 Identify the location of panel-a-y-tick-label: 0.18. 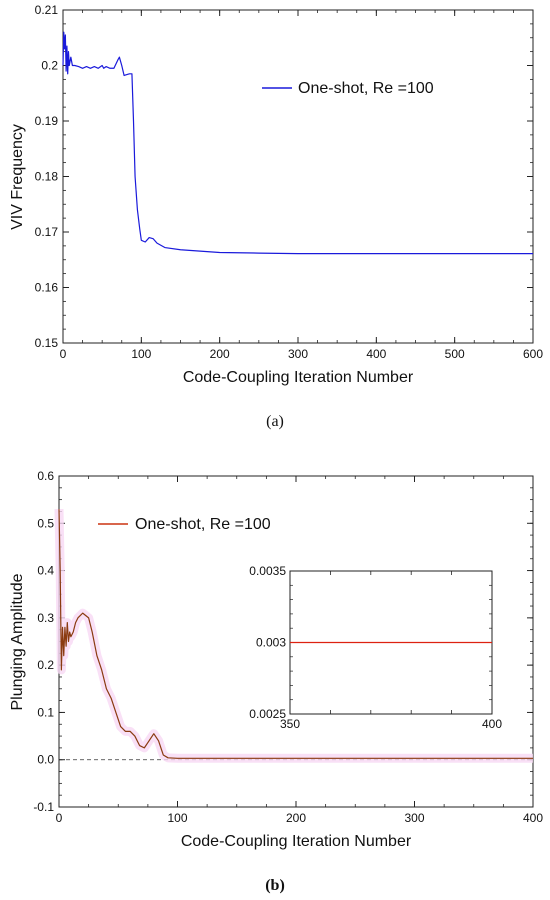
(47, 177).